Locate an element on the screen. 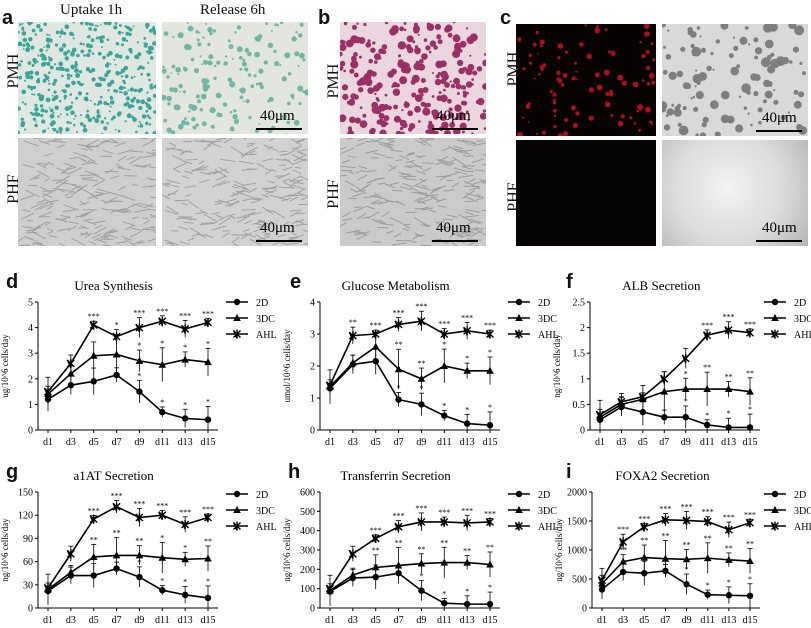 The image size is (811, 628). series-line-AHL is located at coordinates (410, 353).